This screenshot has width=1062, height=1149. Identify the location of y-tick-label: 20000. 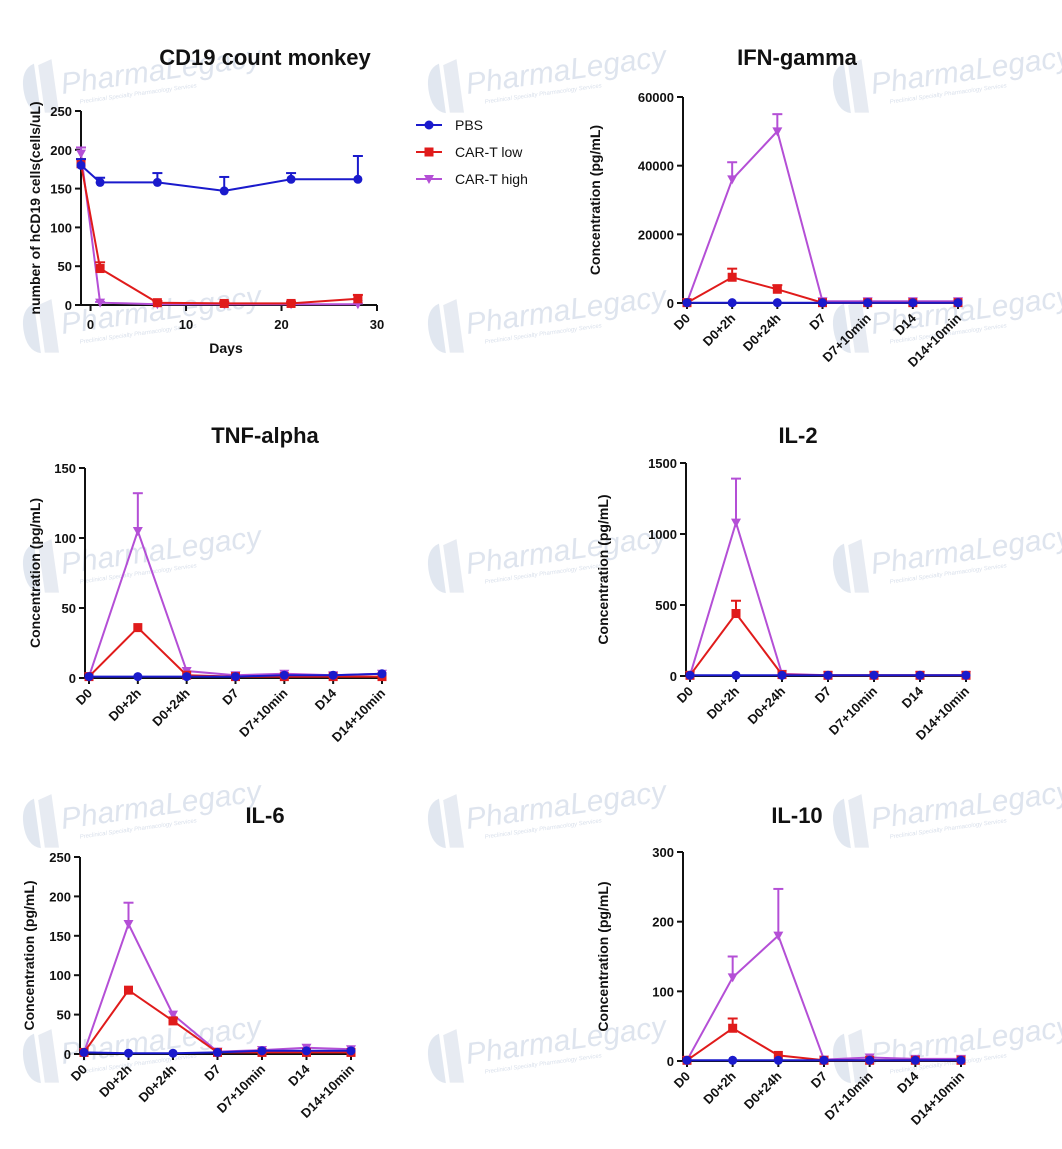
(656, 234).